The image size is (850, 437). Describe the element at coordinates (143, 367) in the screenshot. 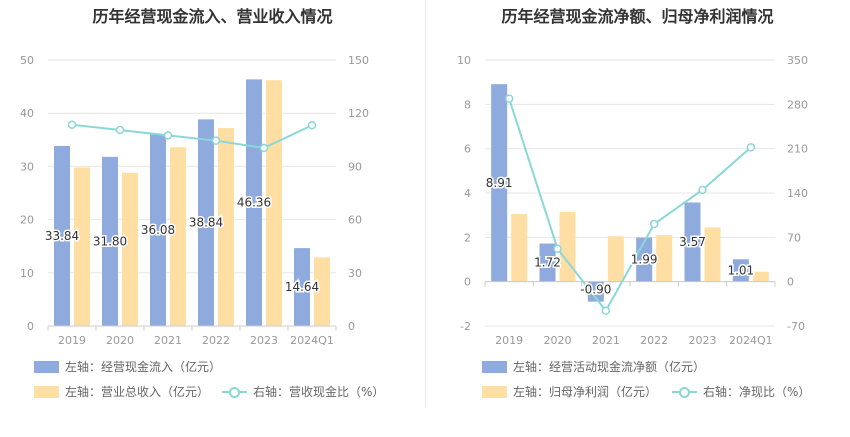

I see `legend-label: 左轴：经营现金流入（亿元）` at that location.